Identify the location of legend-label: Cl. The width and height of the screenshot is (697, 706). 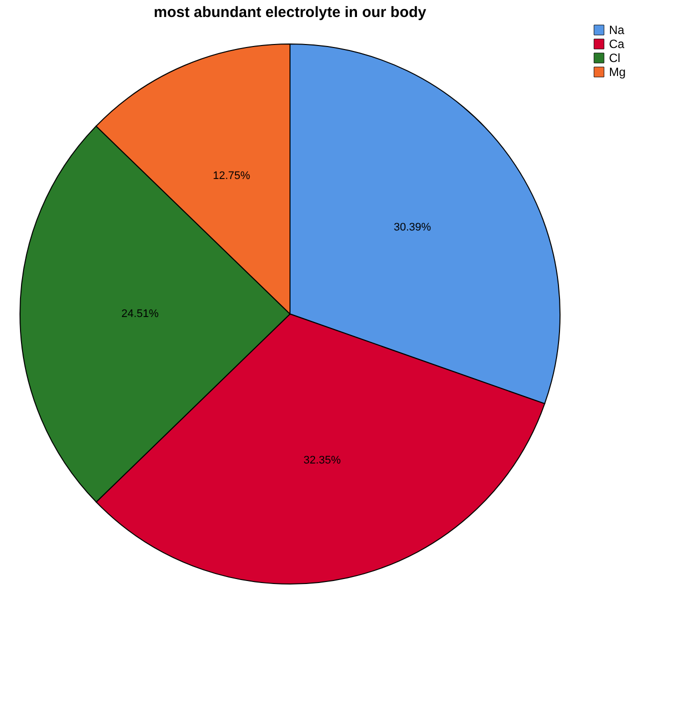
(614, 58).